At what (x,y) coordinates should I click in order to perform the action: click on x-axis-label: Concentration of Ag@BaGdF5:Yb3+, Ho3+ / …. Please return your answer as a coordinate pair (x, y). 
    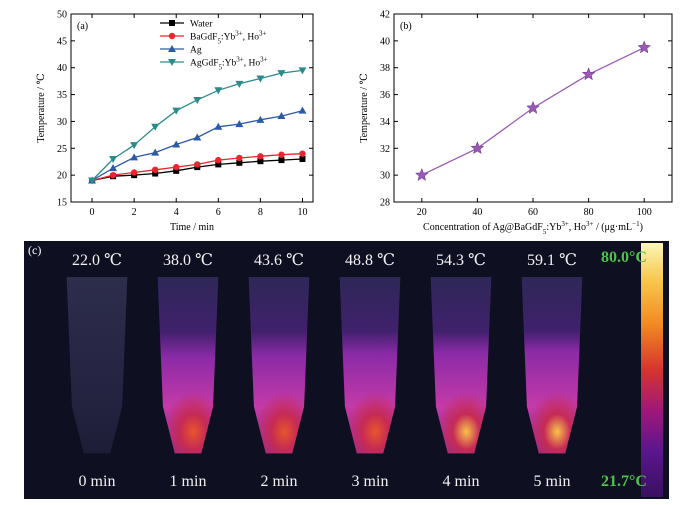
    Looking at the image, I should click on (533, 228).